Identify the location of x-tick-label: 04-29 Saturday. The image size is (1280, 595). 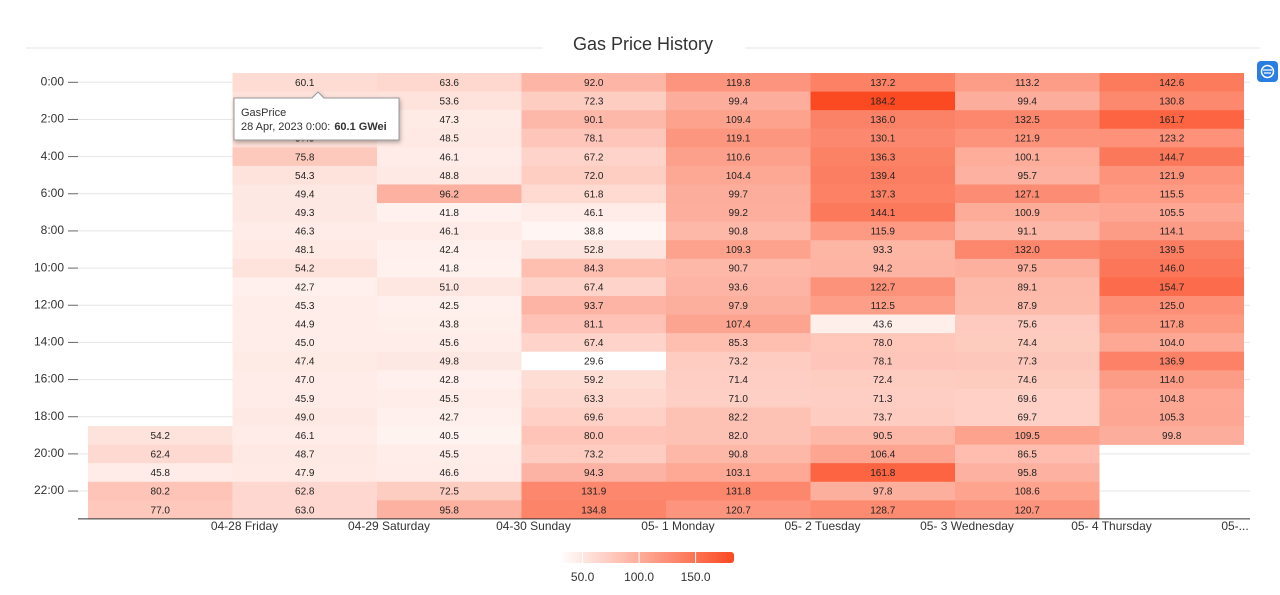
(389, 526).